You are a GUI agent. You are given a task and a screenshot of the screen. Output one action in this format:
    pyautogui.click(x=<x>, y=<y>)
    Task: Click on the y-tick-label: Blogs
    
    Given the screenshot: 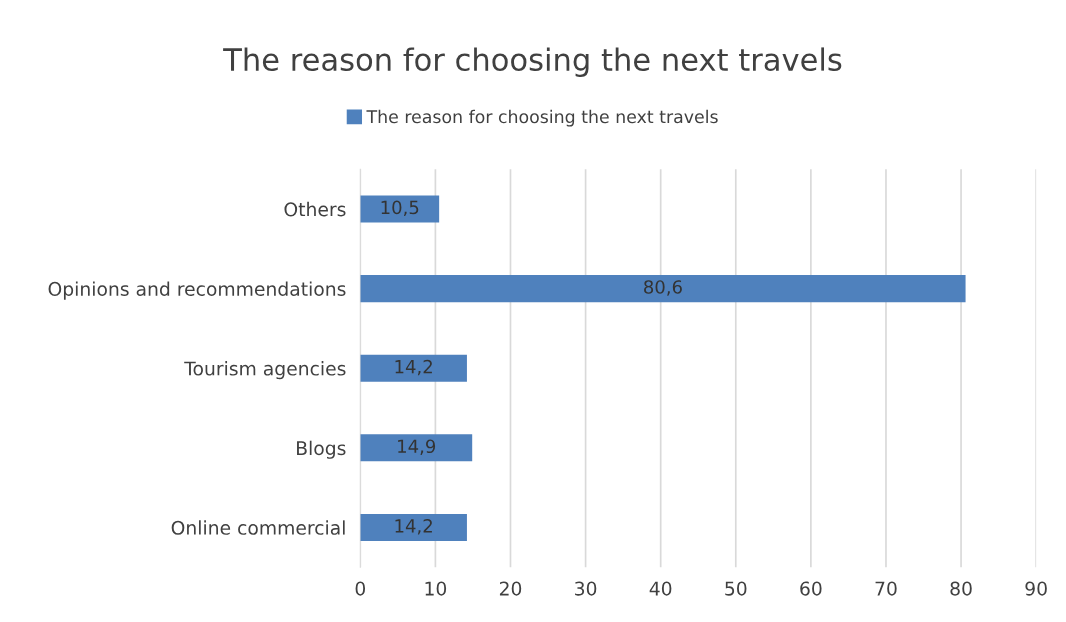 What is the action you would take?
    pyautogui.click(x=321, y=449)
    